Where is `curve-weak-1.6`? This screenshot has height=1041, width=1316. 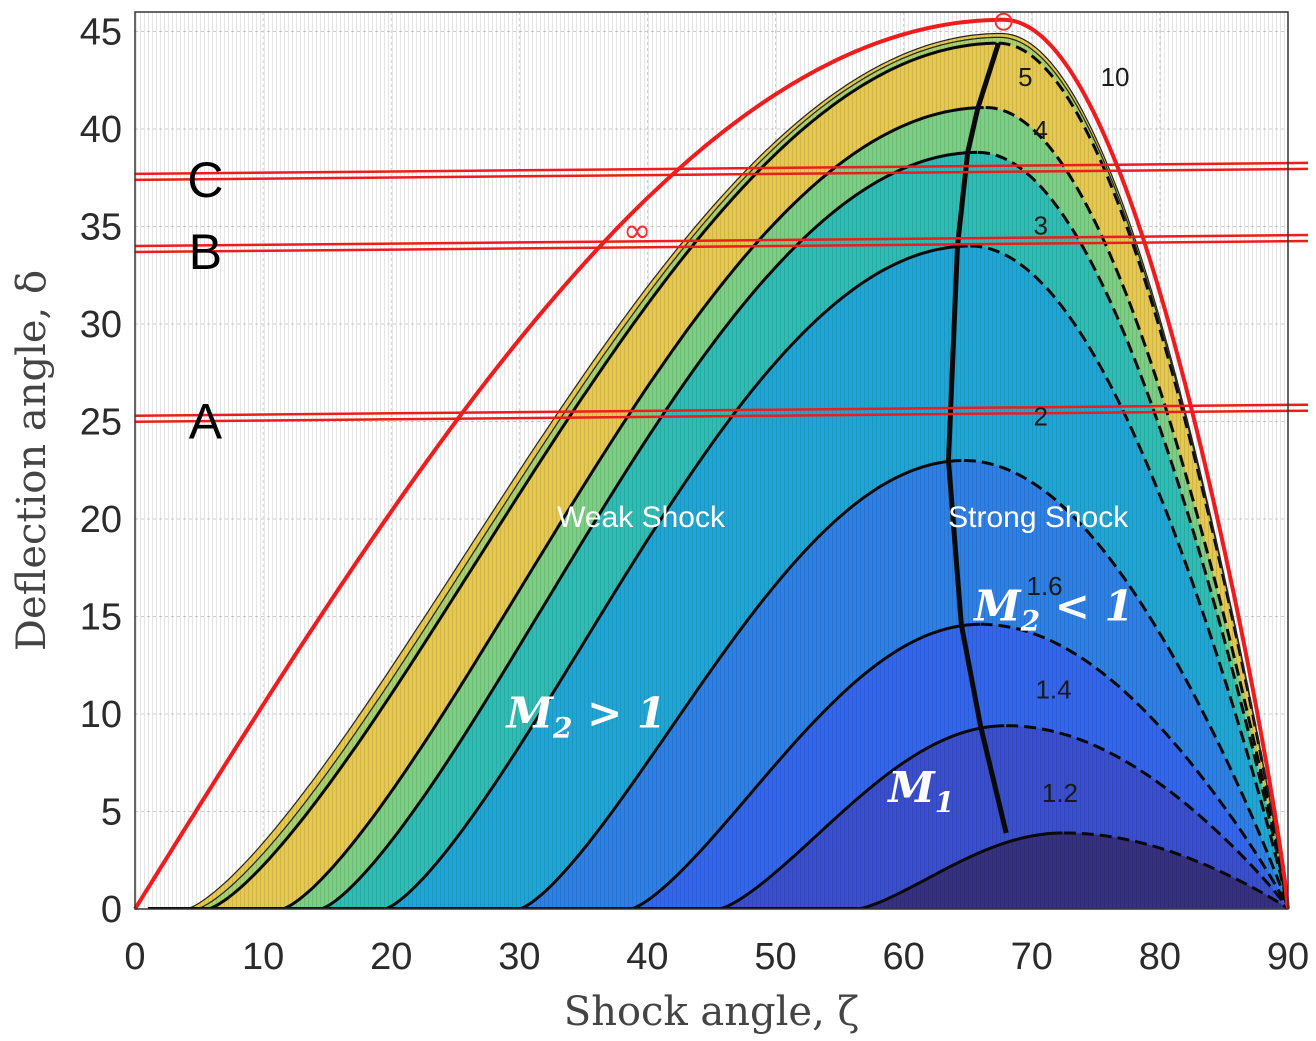
curve-weak-1.6 is located at coordinates (805, 765).